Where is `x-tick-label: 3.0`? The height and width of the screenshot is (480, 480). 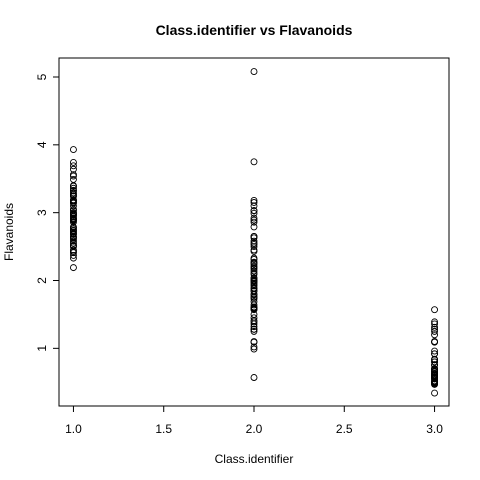 x-tick-label: 3.0 is located at coordinates (434, 429).